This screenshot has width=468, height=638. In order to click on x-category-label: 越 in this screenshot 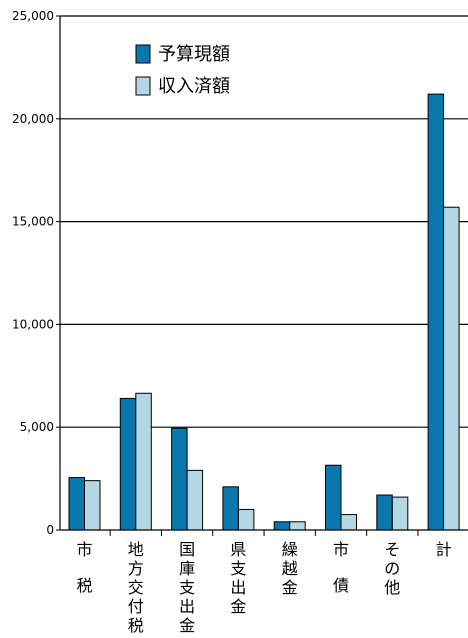, I will do `click(290, 568)`.